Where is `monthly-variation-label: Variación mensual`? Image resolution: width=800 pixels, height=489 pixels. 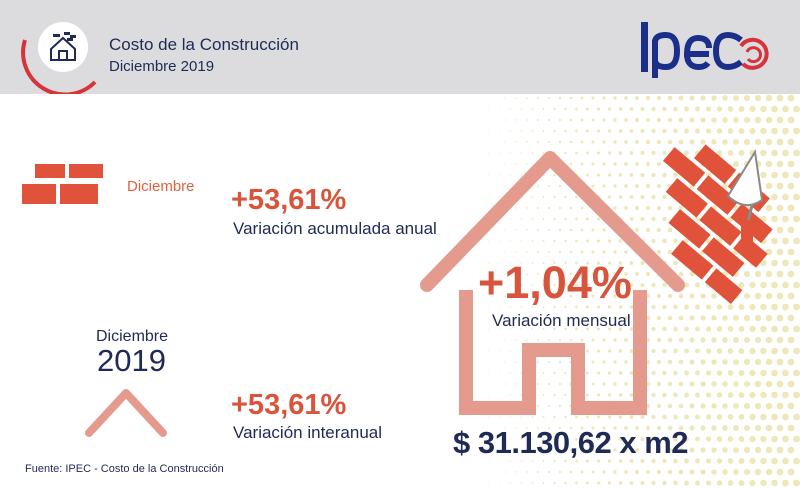
monthly-variation-label: Variación mensual is located at coordinates (561, 320).